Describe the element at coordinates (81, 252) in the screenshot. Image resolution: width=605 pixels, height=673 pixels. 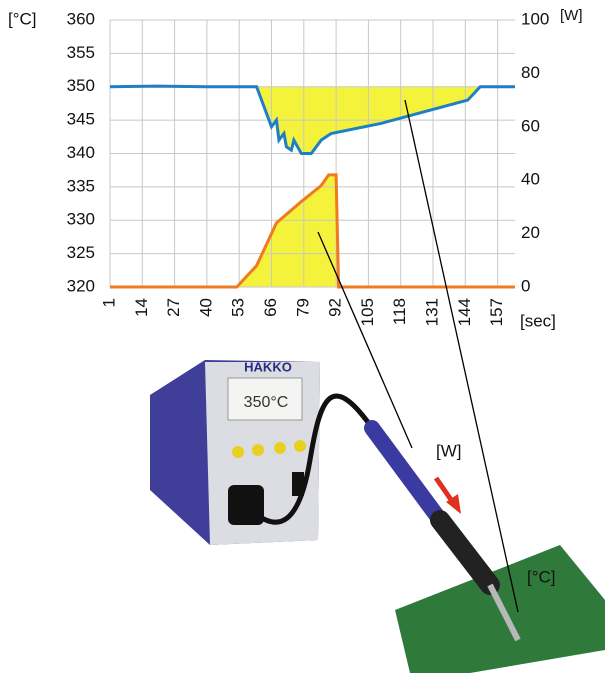
I see `y-tick-label: 325` at that location.